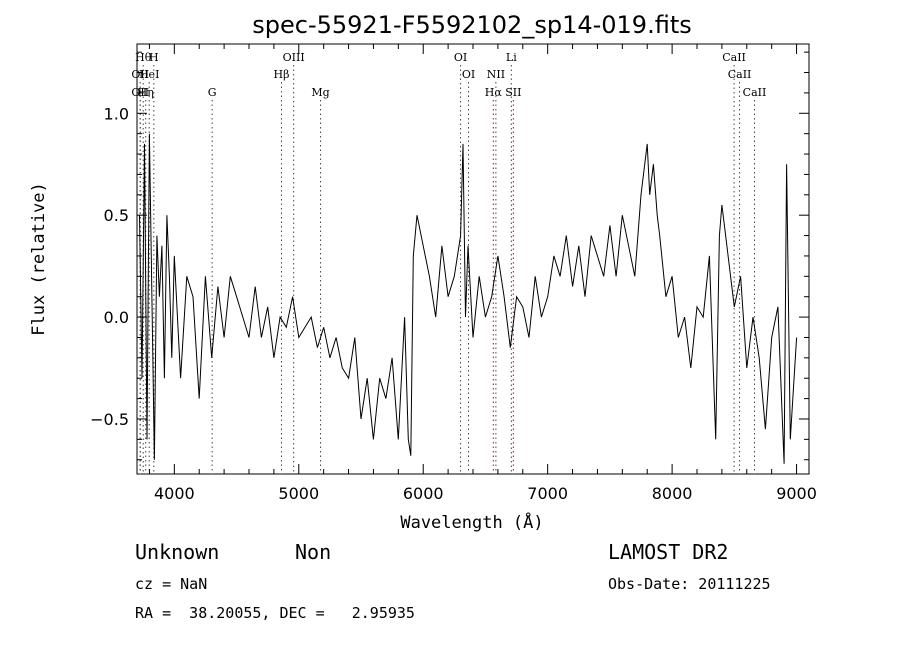 This screenshot has width=900, height=650. What do you see at coordinates (294, 57) in the screenshot?
I see `line-marker-label: OIII` at bounding box center [294, 57].